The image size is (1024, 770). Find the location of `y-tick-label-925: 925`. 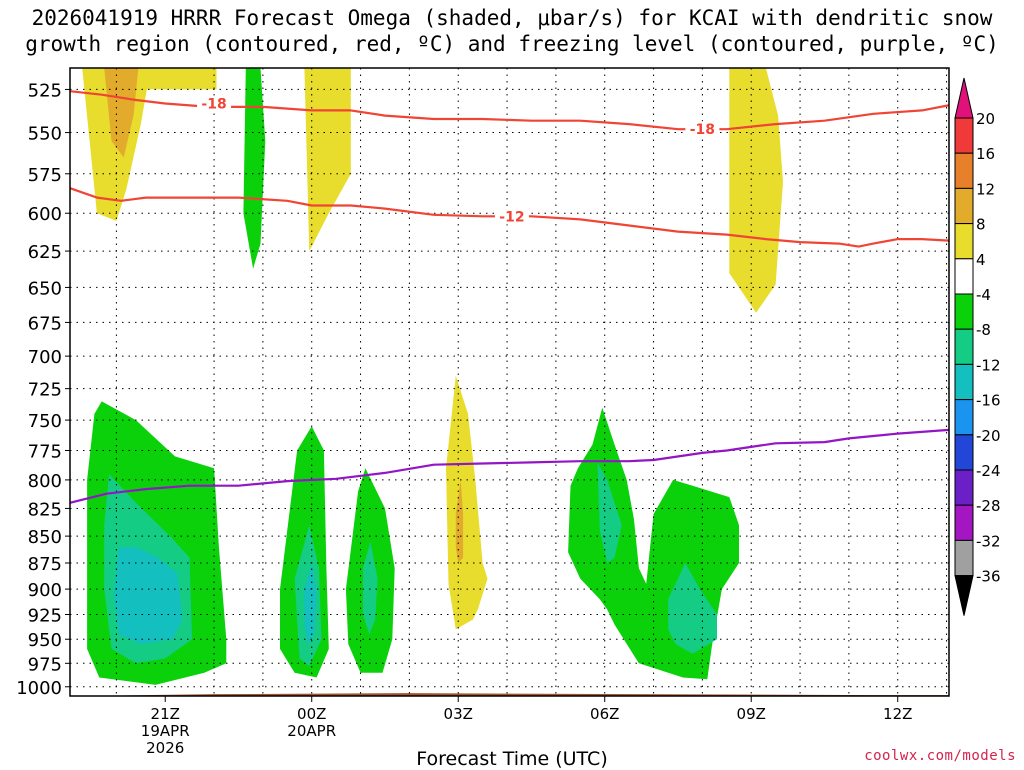

y-tick-label-925: 925 is located at coordinates (45, 616).